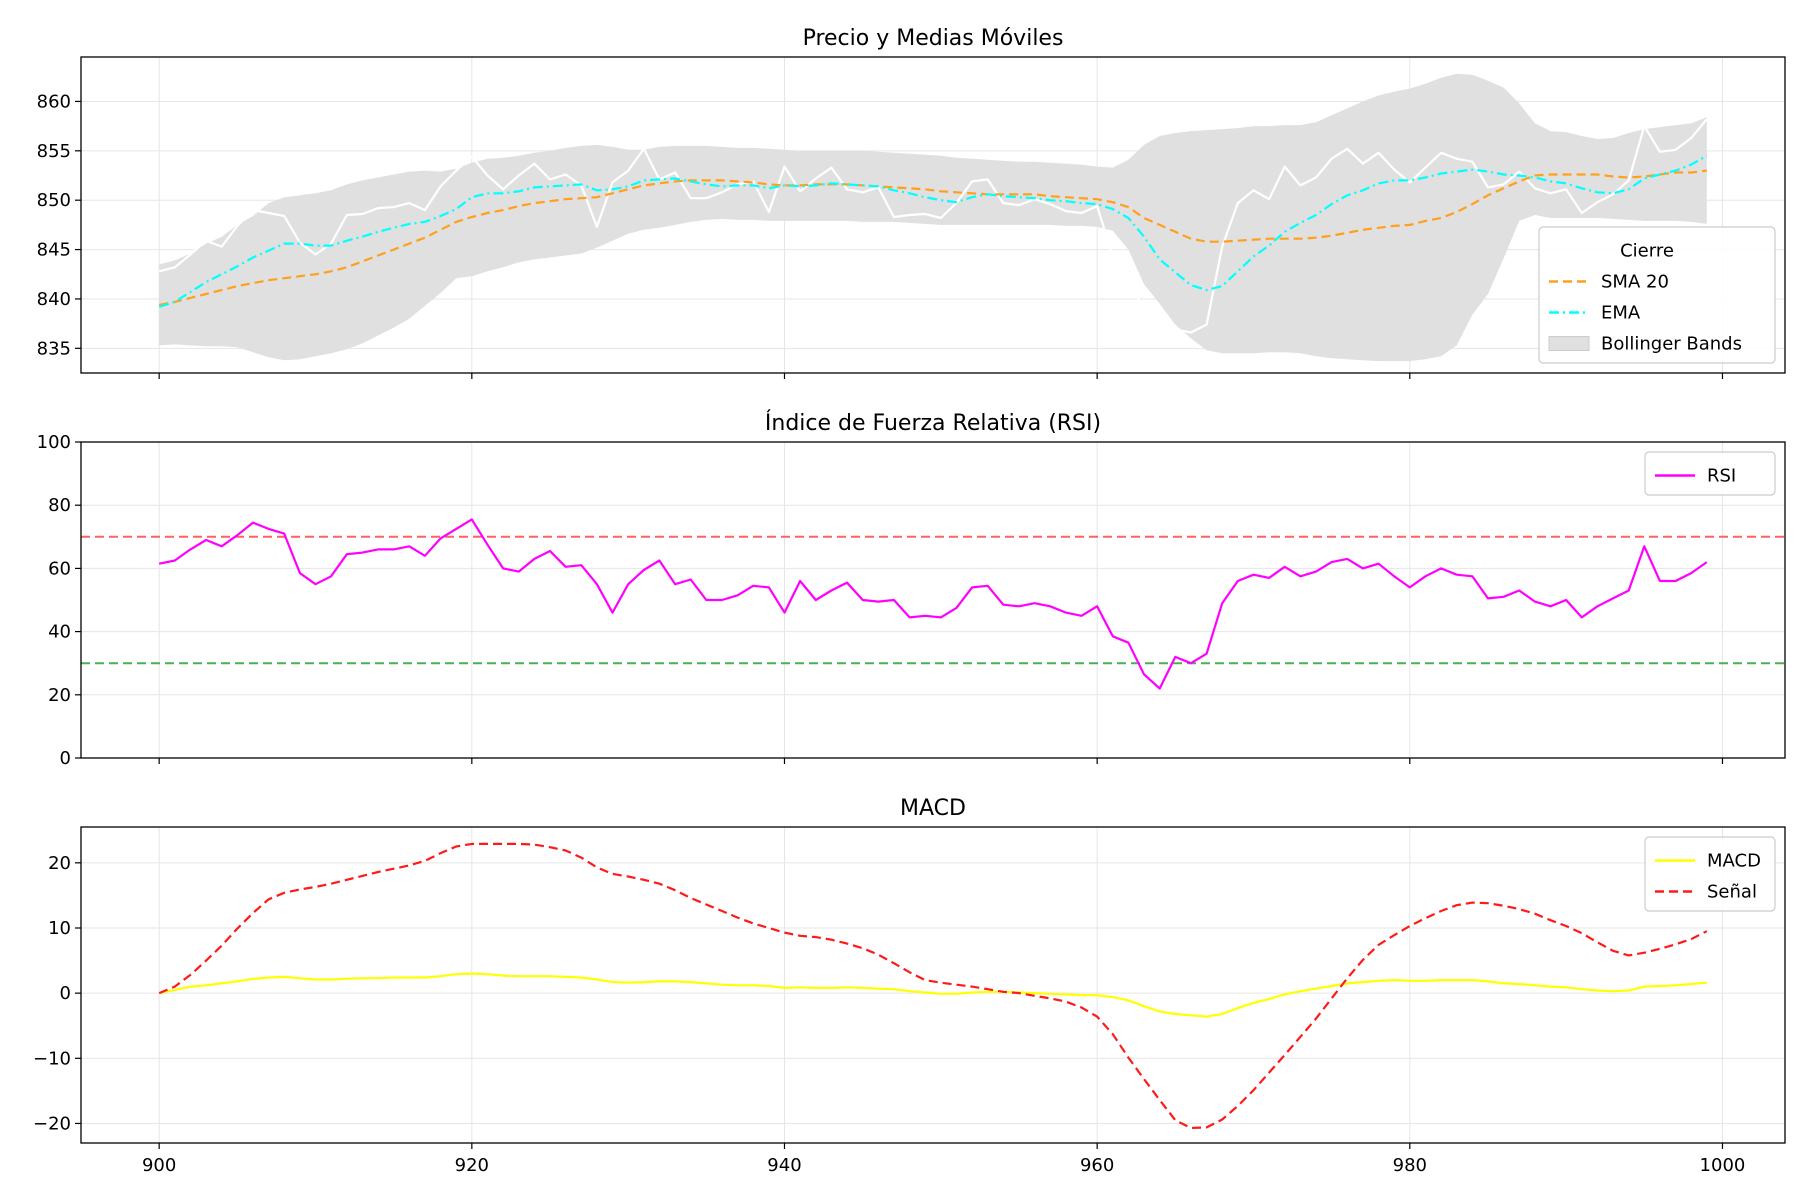 Image resolution: width=1800 pixels, height=1200 pixels. Describe the element at coordinates (54, 348) in the screenshot. I see `y-tick-label: 835` at that location.